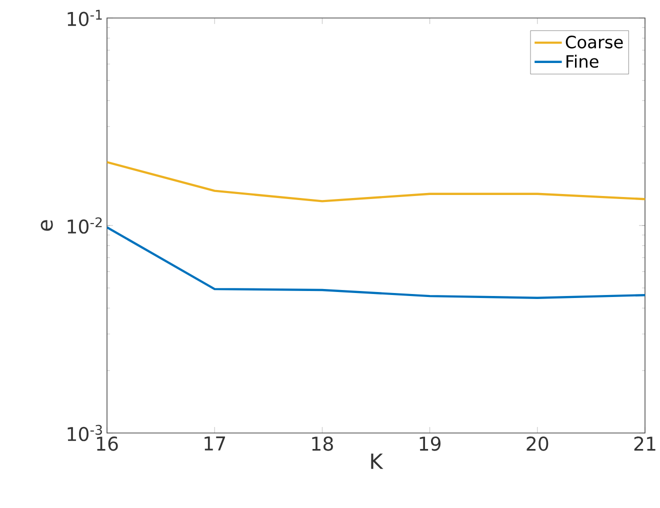  Describe the element at coordinates (582, 61) in the screenshot. I see `legend-label: Fine` at that location.